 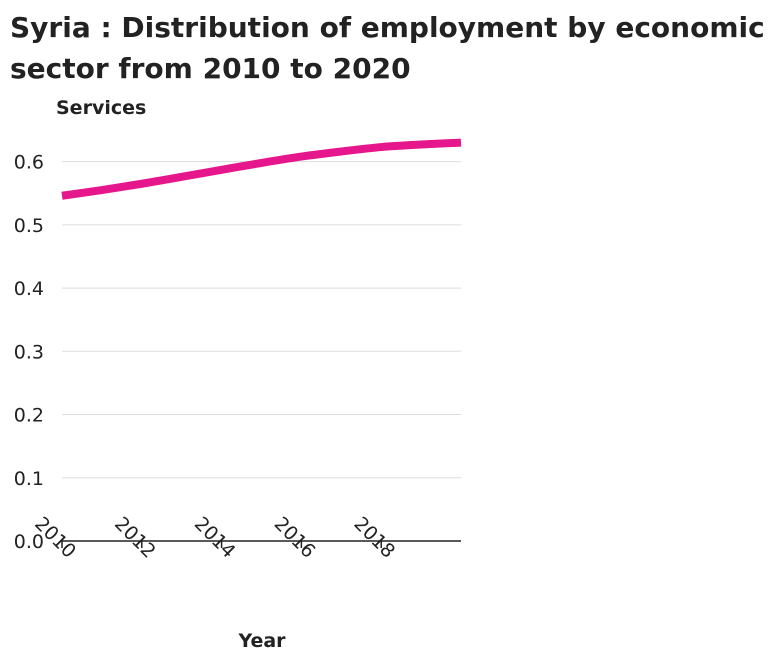 What do you see at coordinates (29, 542) in the screenshot?
I see `y-tick-label: 0.0` at bounding box center [29, 542].